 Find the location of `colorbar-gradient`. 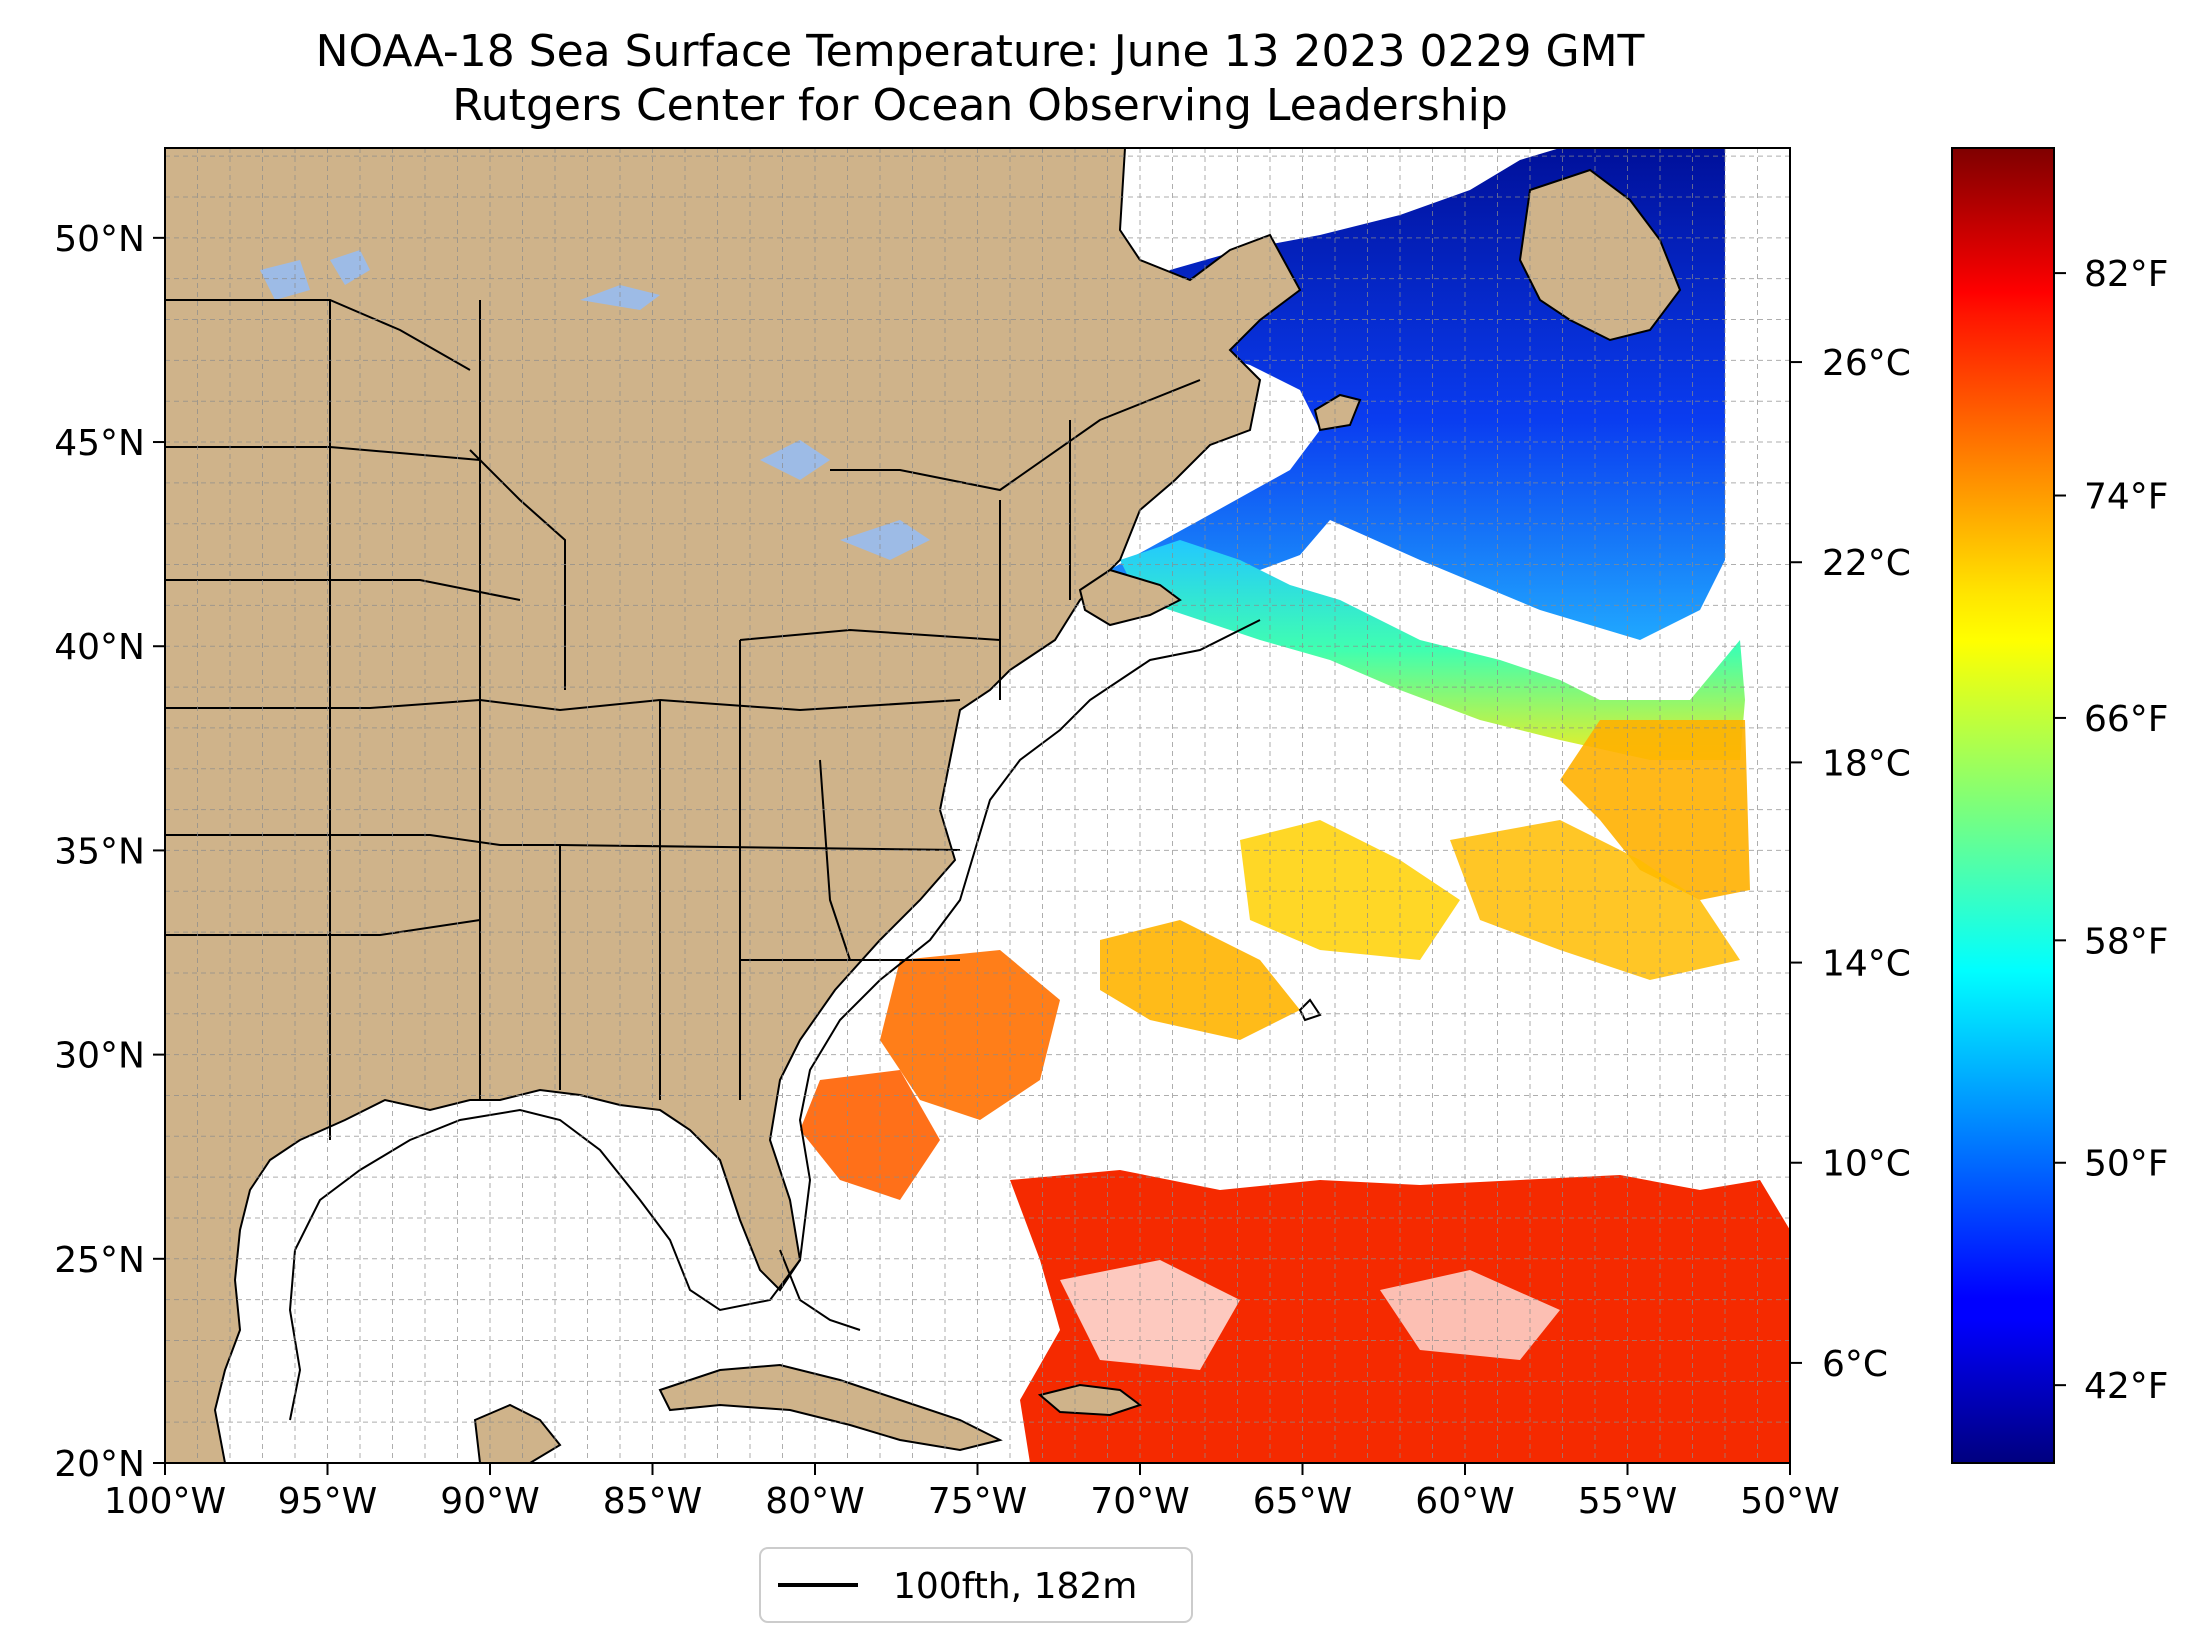

colorbar-gradient is located at coordinates (2003, 805).